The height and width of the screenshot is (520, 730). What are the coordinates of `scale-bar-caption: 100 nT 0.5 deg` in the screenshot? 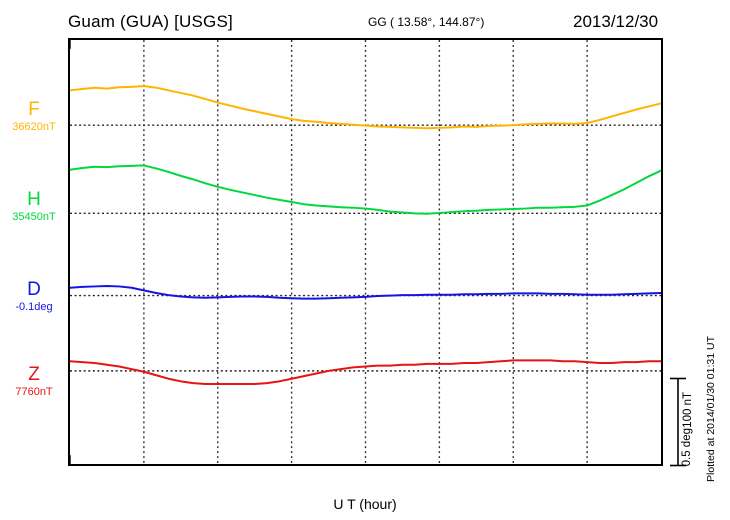 It's located at (687, 429).